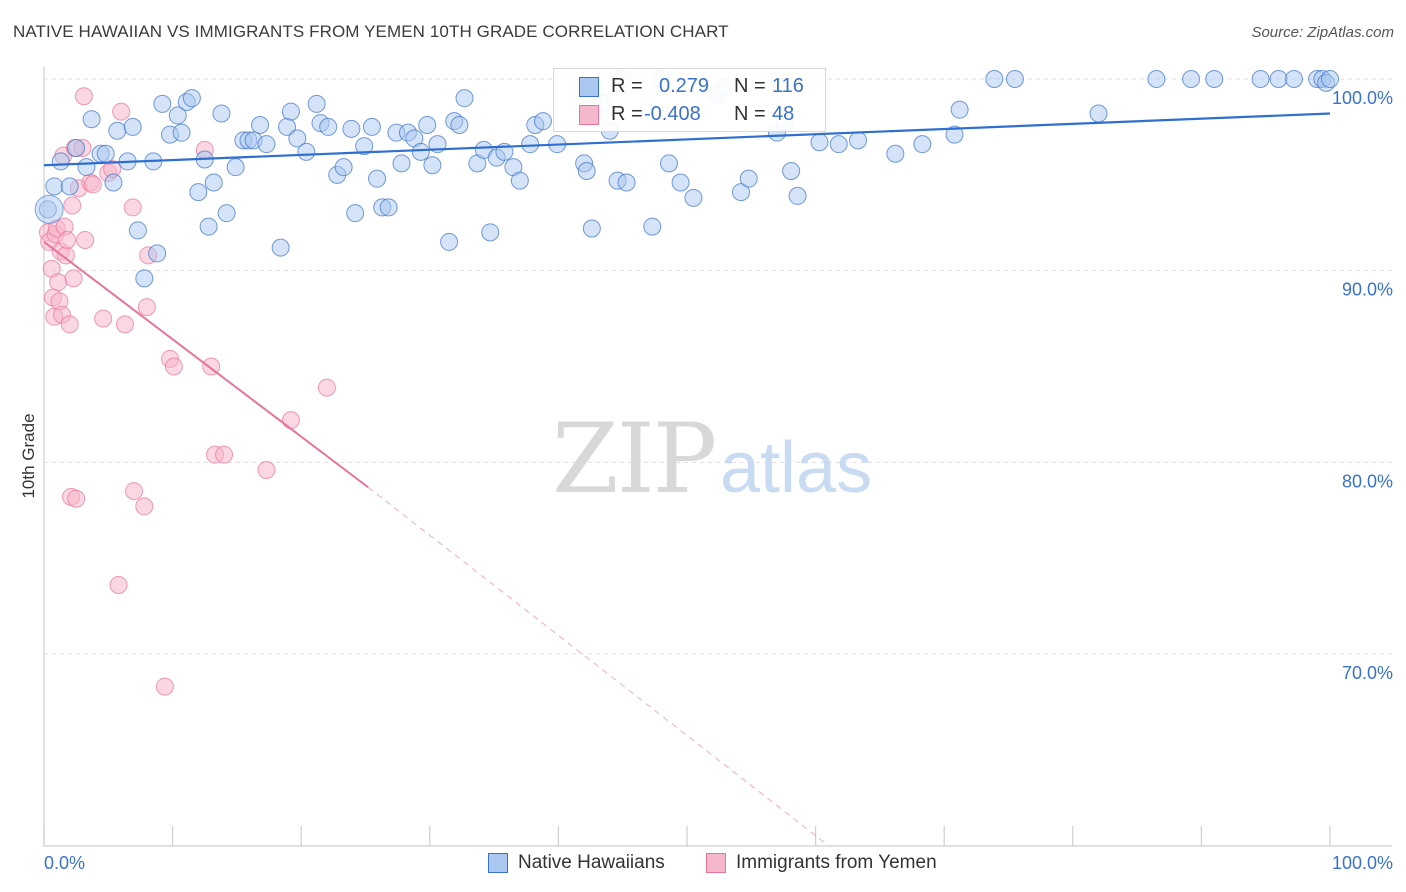  Describe the element at coordinates (206, 365) in the screenshot. I see `yemen-trend-line` at that location.